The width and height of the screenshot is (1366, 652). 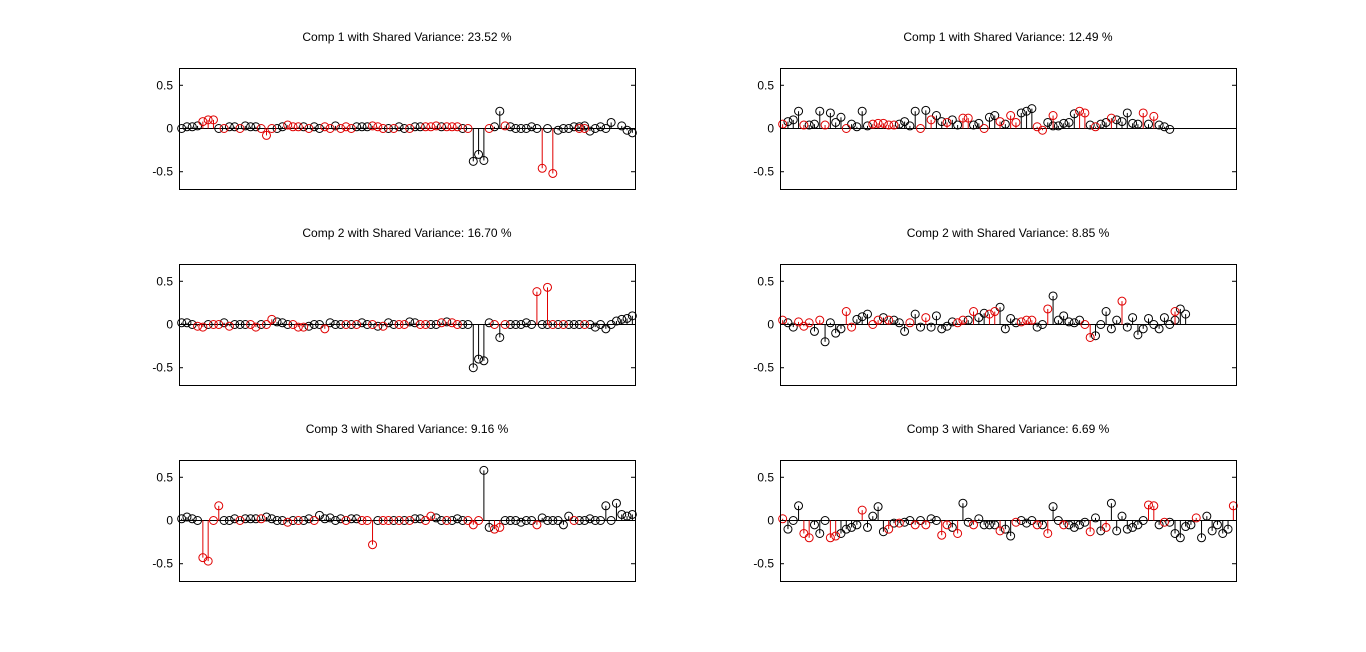 What do you see at coordinates (765, 477) in the screenshot?
I see `y-tick-label: 0.5` at bounding box center [765, 477].